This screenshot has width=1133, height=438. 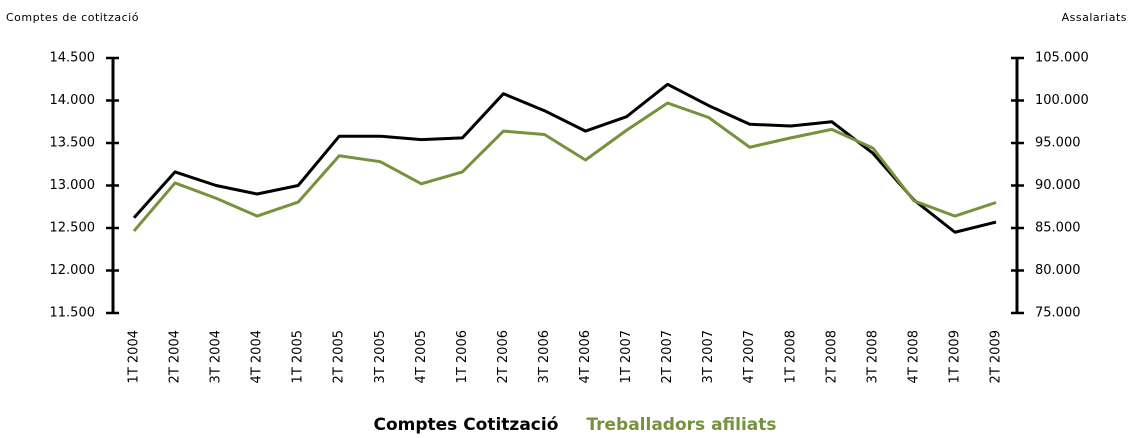 What do you see at coordinates (1058, 313) in the screenshot?
I see `y2-tick-label: 75.000` at bounding box center [1058, 313].